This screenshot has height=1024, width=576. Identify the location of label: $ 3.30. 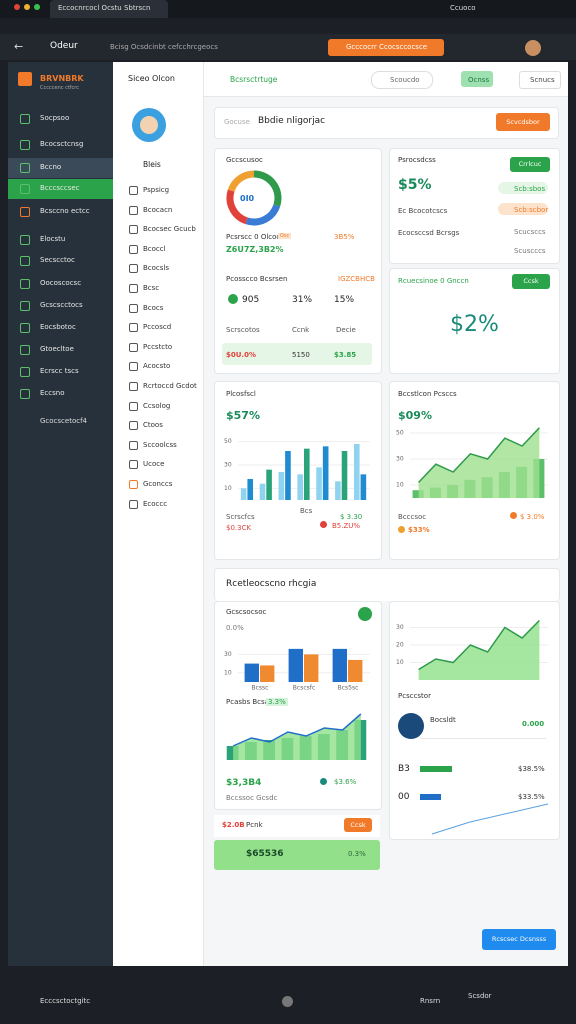
(351, 517).